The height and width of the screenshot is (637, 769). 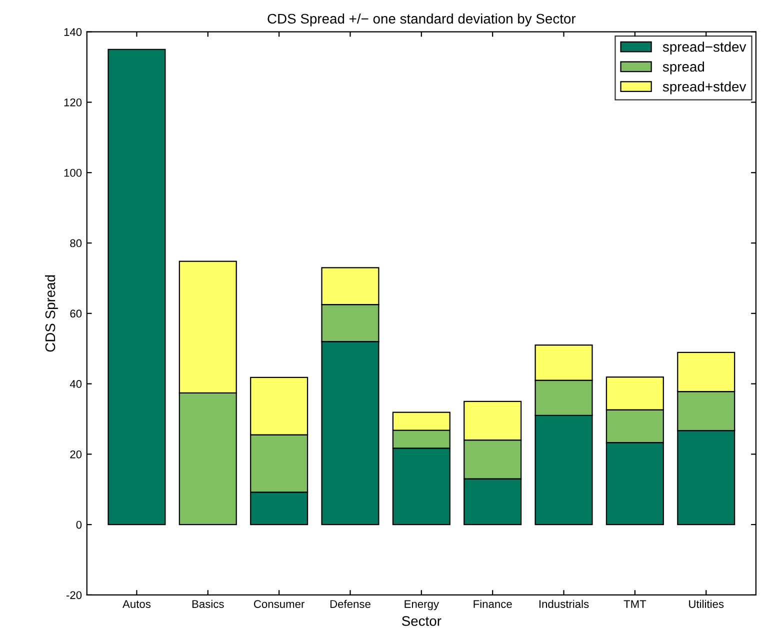 What do you see at coordinates (279, 604) in the screenshot?
I see `x-tick-label: Consumer` at bounding box center [279, 604].